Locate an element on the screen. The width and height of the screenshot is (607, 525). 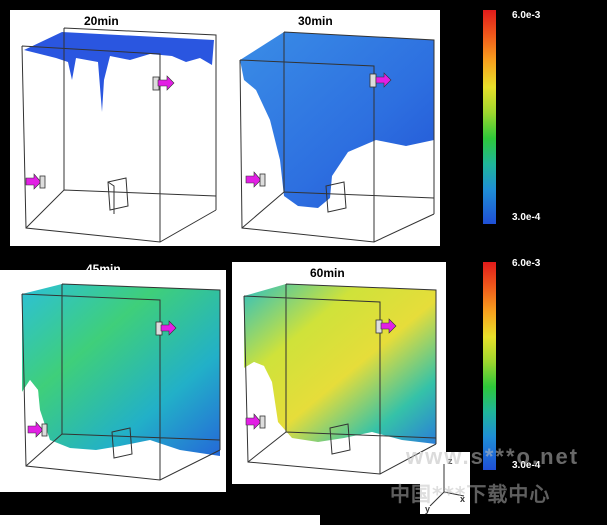
room-diagram-30min is located at coordinates (337, 137).